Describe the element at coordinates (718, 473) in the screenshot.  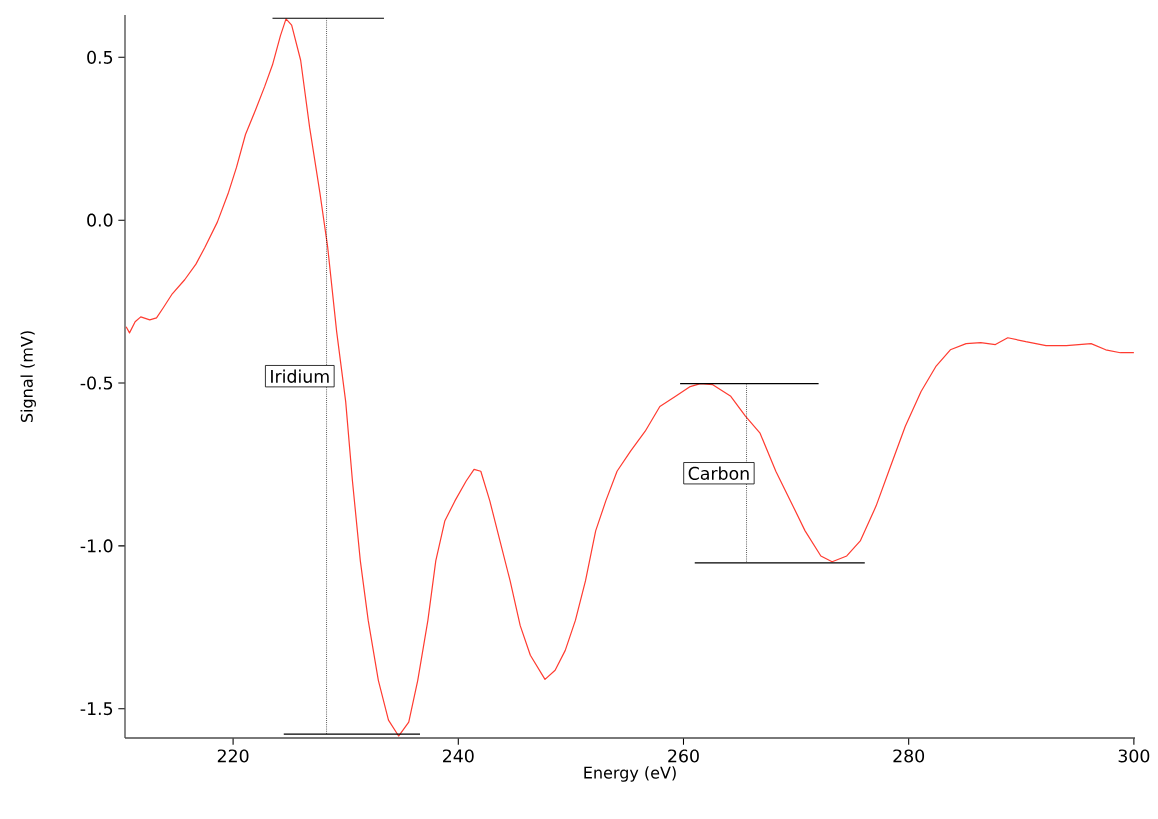
I see `annotation: Carbon` at that location.